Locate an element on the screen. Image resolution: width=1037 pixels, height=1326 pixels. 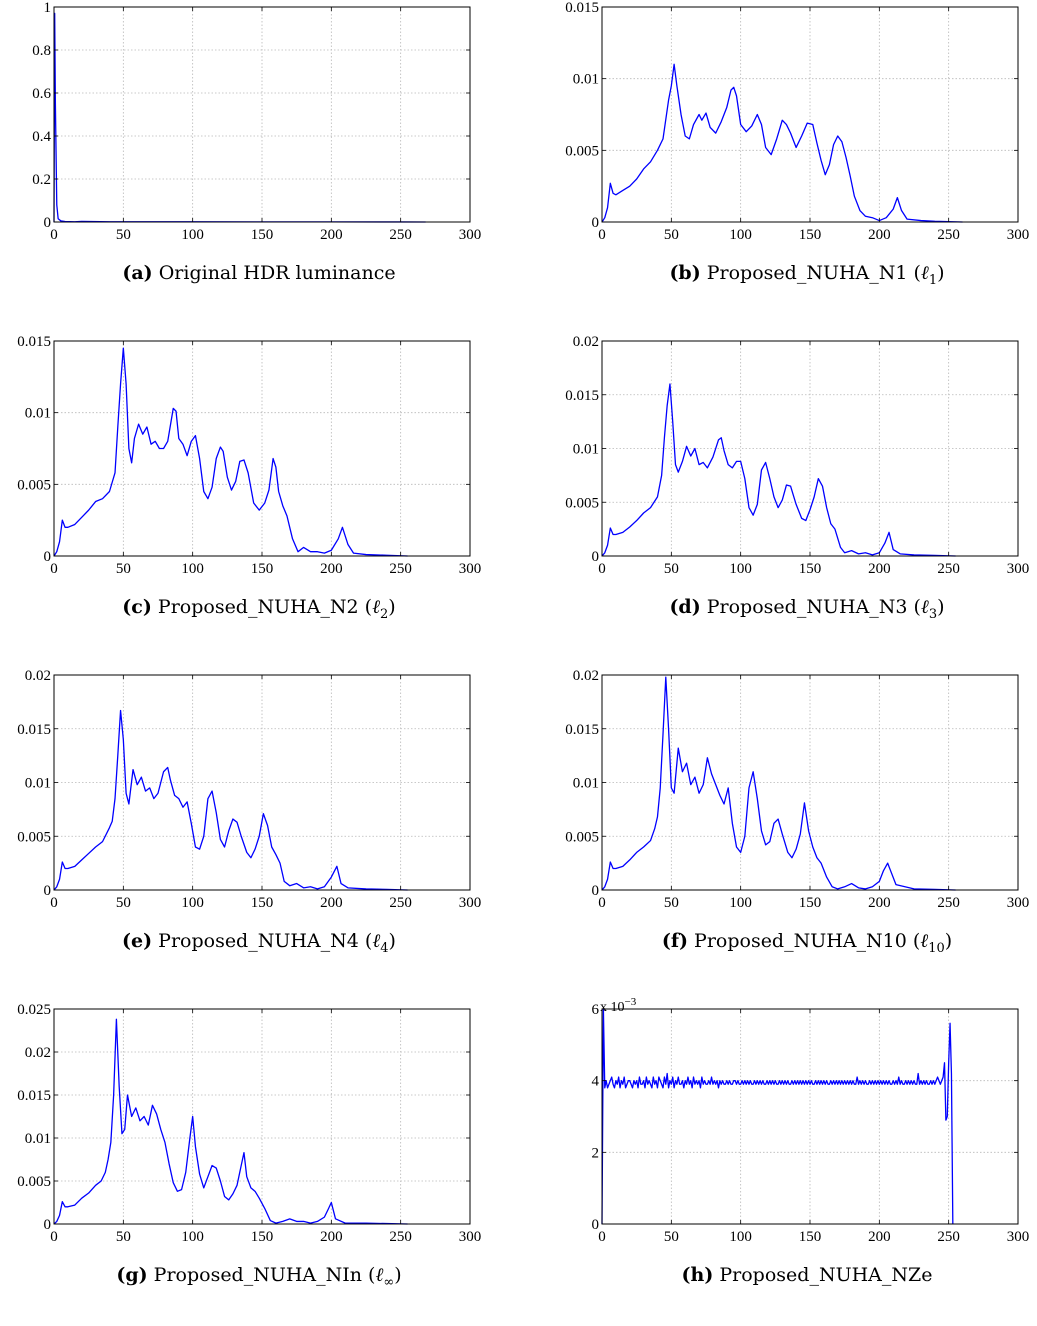
caption-text: Proposed_NUHA_N2 ( is located at coordinates (265, 607).